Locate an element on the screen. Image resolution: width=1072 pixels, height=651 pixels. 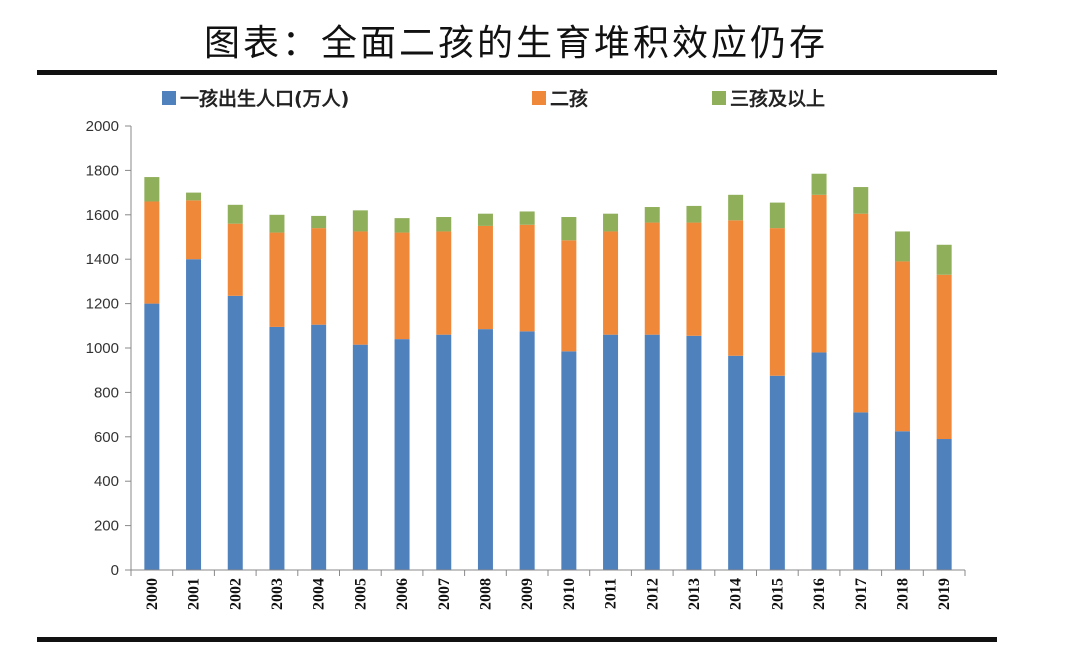
y-tick-label: 1200 is located at coordinates (102, 304).